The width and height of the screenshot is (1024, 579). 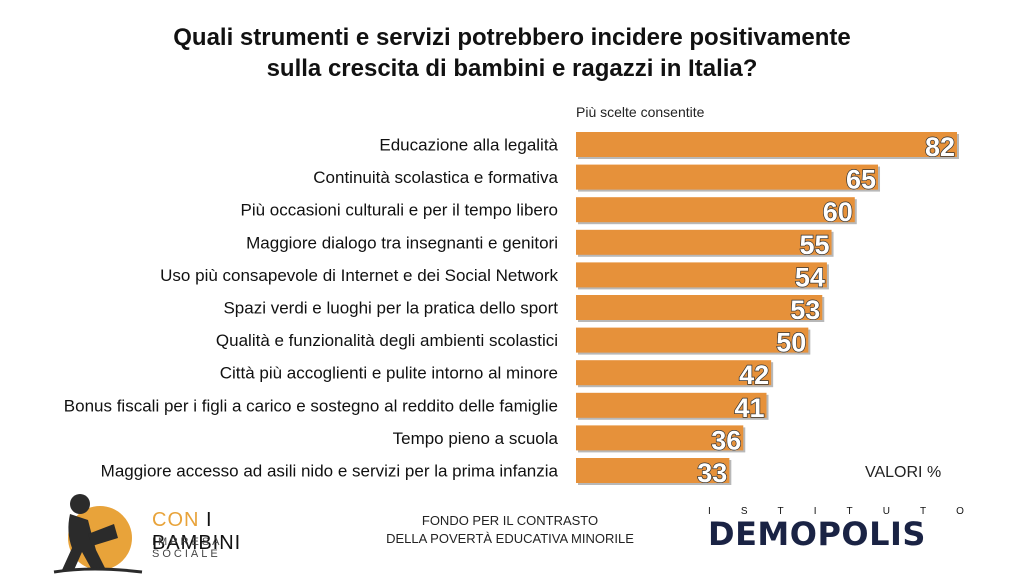 I want to click on category-label: Tempo pieno a scuola, so click(x=476, y=438).